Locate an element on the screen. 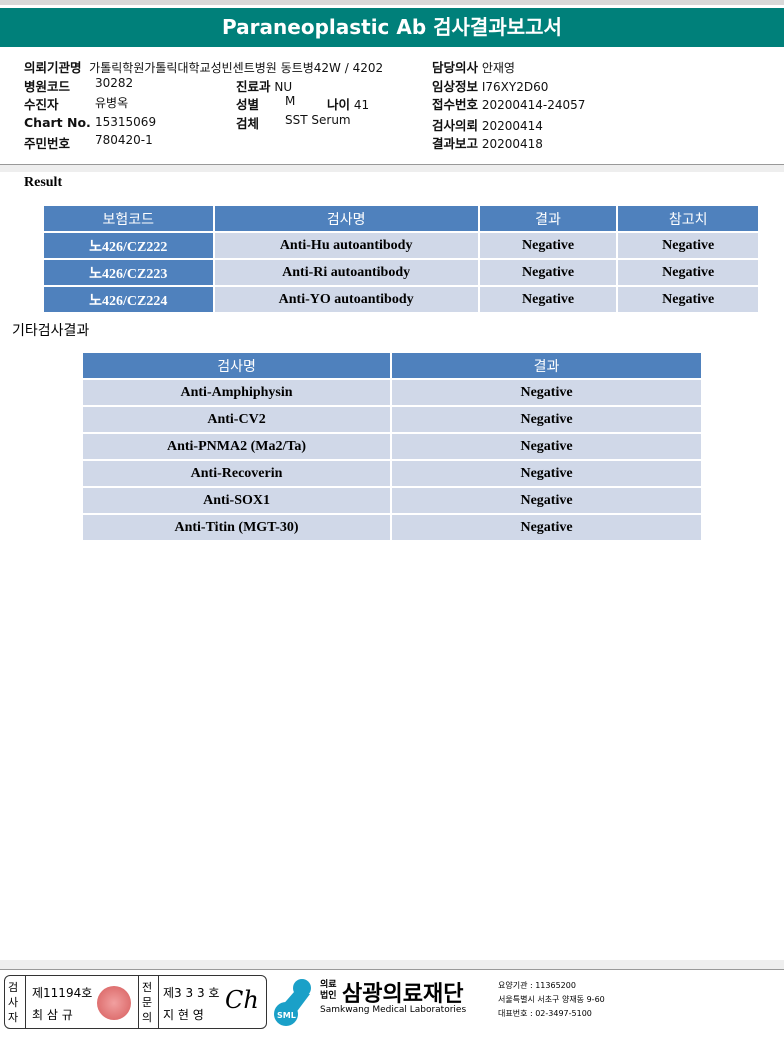  table-row: Anti-Titin (MGT-30) Negative is located at coordinates (391, 527).